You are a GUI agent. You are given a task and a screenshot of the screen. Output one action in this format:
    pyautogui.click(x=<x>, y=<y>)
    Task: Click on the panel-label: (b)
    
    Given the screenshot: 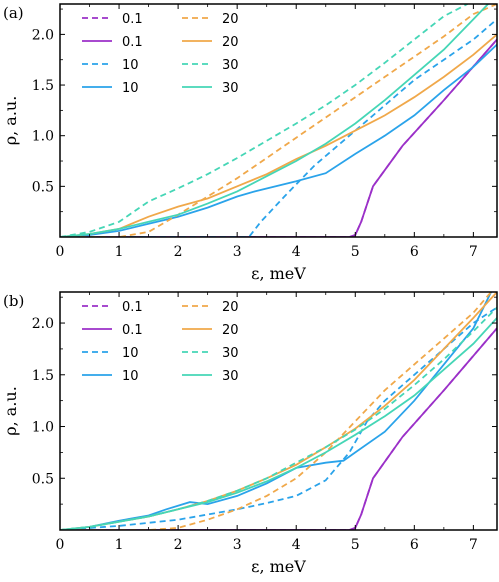 What is the action you would take?
    pyautogui.click(x=13, y=301)
    